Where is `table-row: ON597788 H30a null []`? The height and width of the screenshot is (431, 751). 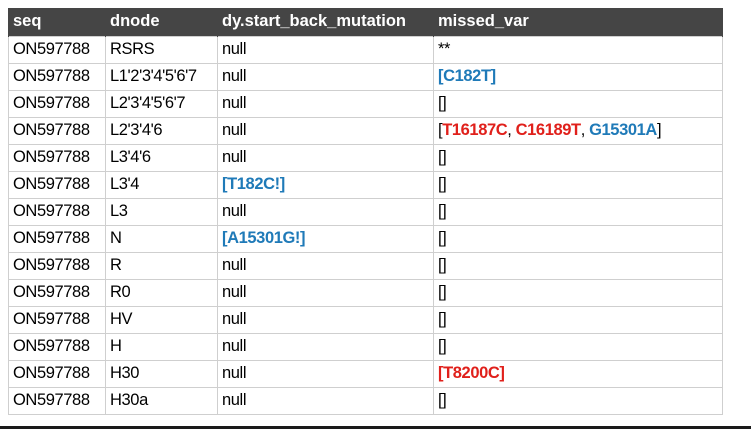
table-row: ON597788 H30a null [] is located at coordinates (365, 400).